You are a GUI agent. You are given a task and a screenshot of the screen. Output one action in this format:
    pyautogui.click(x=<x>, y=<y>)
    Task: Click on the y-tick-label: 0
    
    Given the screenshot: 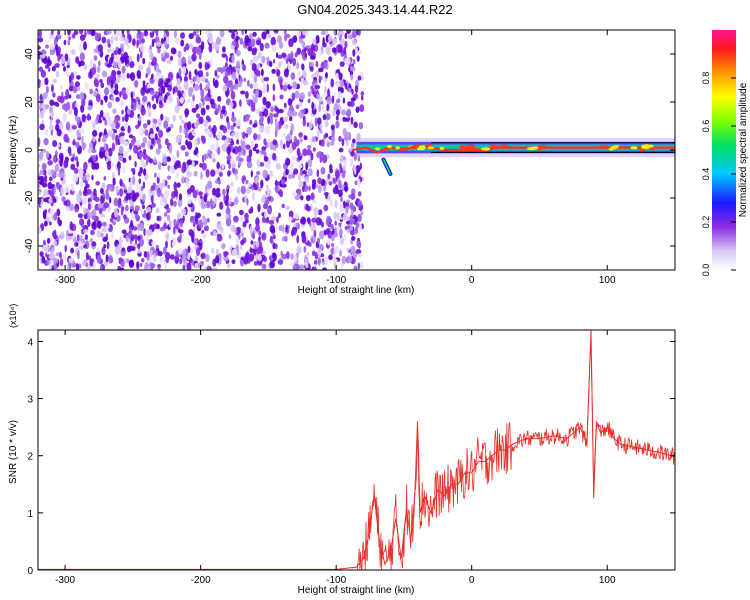 What is the action you would take?
    pyautogui.click(x=29, y=150)
    